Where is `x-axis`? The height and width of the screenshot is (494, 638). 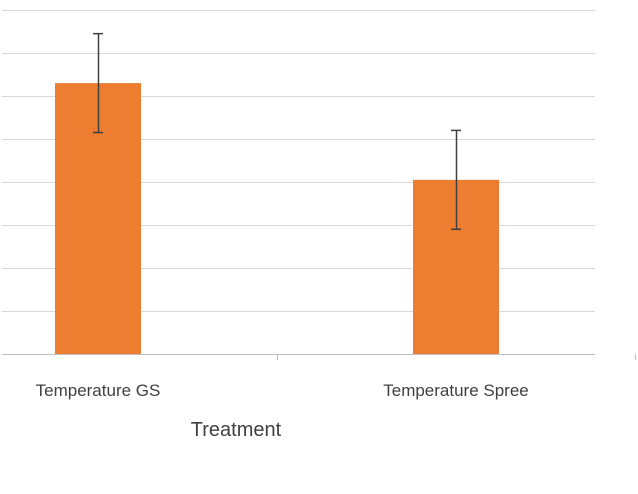
x-axis is located at coordinates (319, 357).